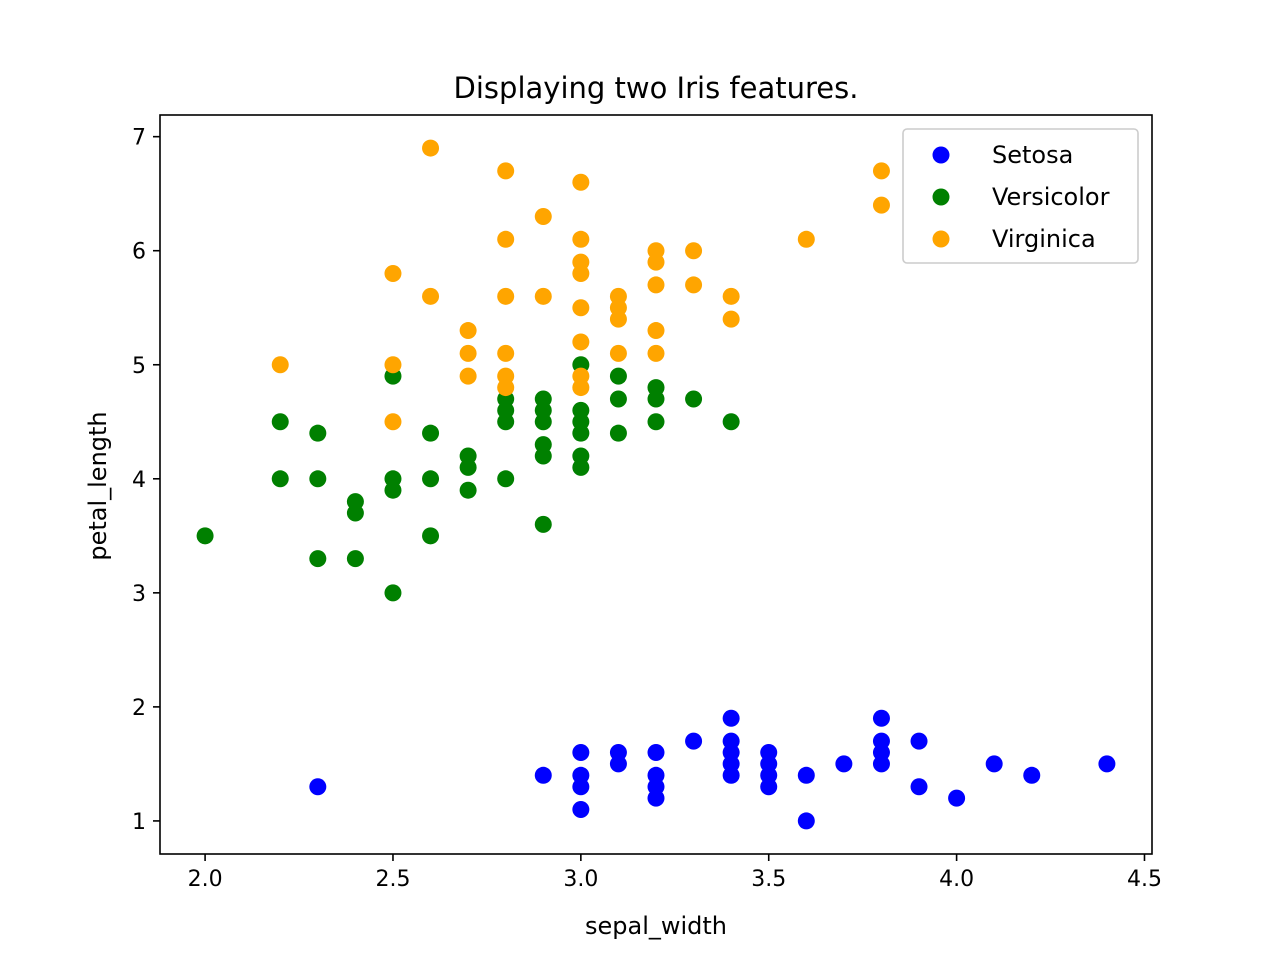 The width and height of the screenshot is (1280, 960). I want to click on series-setosa, so click(712, 769).